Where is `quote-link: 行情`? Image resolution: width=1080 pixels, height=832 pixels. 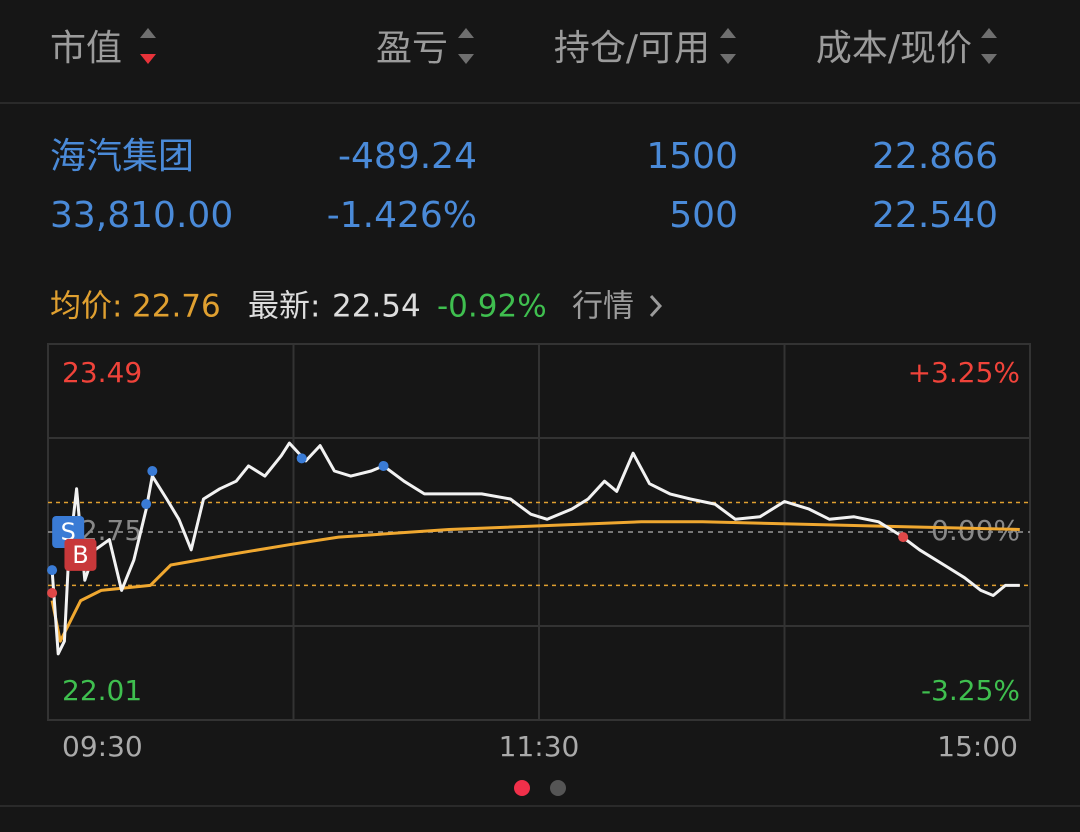
quote-link: 行情 is located at coordinates (603, 307).